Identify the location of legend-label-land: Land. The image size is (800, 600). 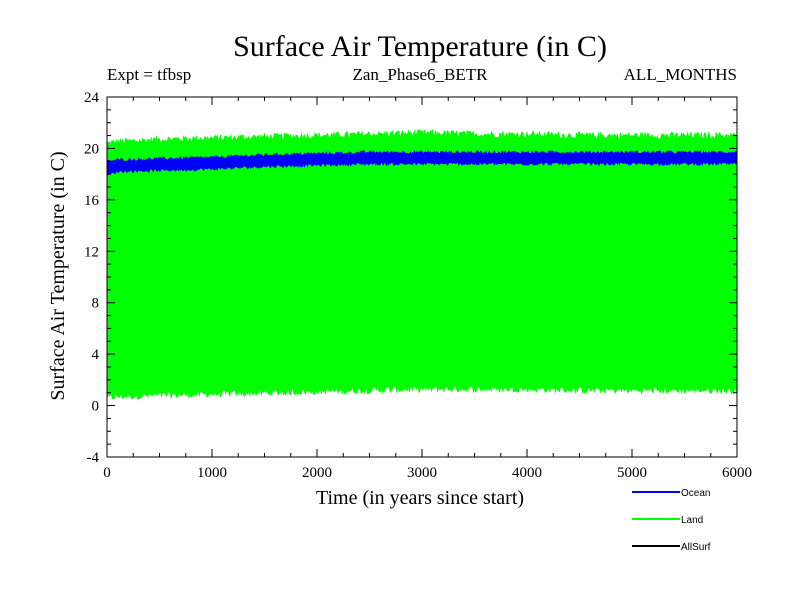
(692, 520).